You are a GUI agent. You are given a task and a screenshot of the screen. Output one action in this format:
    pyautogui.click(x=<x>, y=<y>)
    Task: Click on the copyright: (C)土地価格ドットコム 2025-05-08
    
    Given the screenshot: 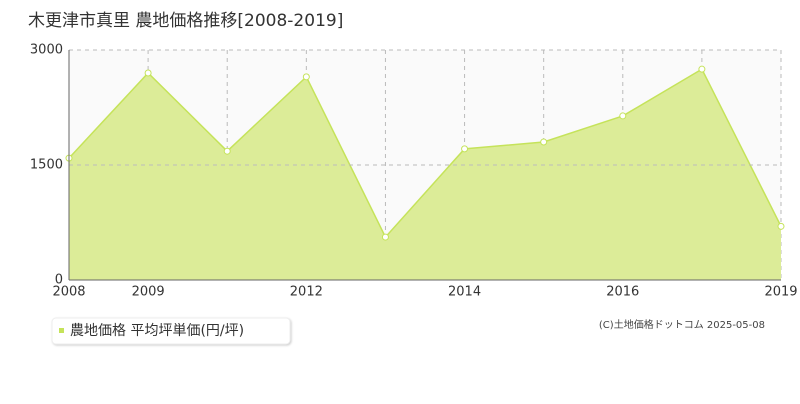 What is the action you would take?
    pyautogui.click(x=682, y=324)
    